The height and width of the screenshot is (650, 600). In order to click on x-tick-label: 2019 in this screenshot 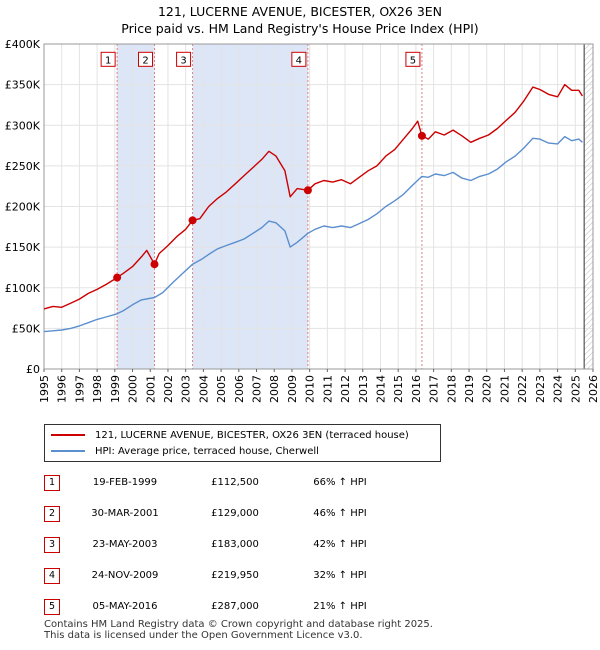, I will do `click(469, 389)`.